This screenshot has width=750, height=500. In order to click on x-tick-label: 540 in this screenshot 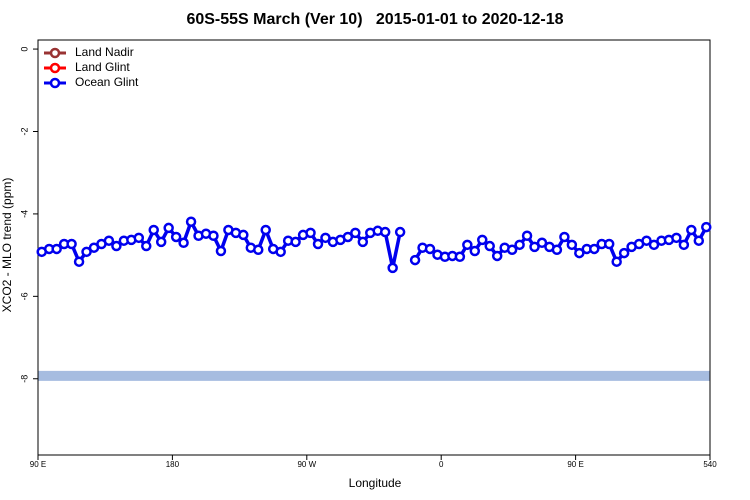, I will do `click(710, 464)`.